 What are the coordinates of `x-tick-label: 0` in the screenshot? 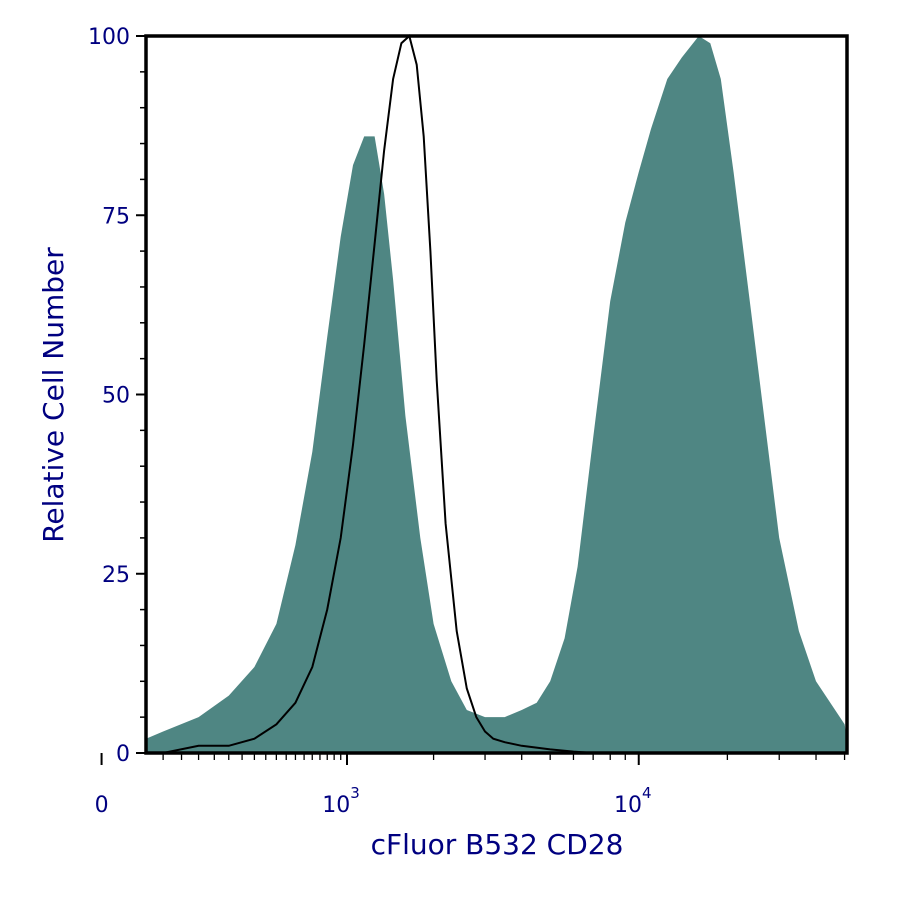 It's located at (102, 805).